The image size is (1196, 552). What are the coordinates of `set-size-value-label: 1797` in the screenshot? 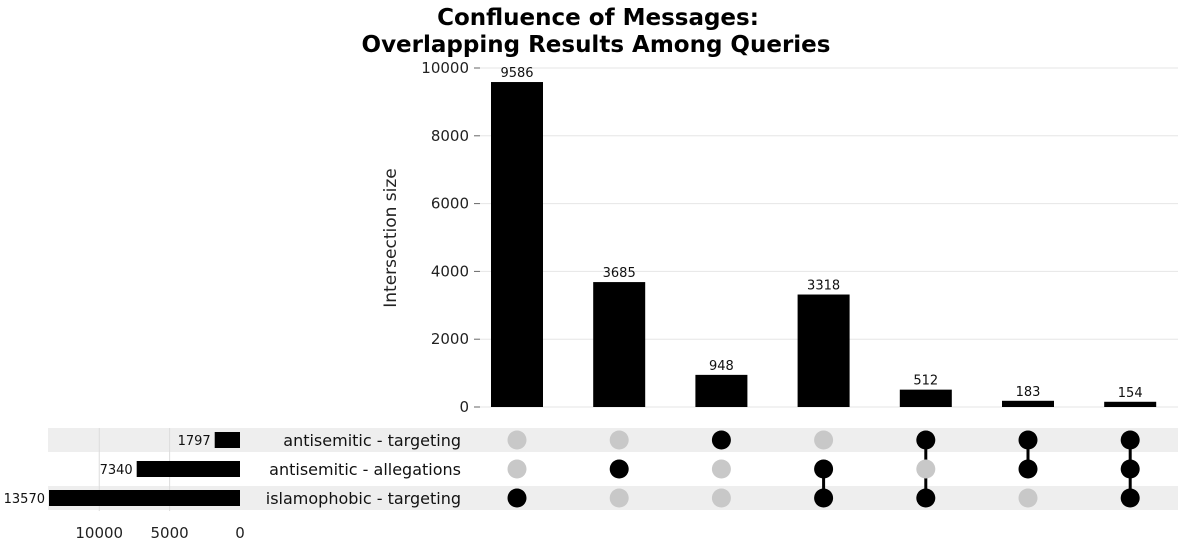 It's located at (194, 441).